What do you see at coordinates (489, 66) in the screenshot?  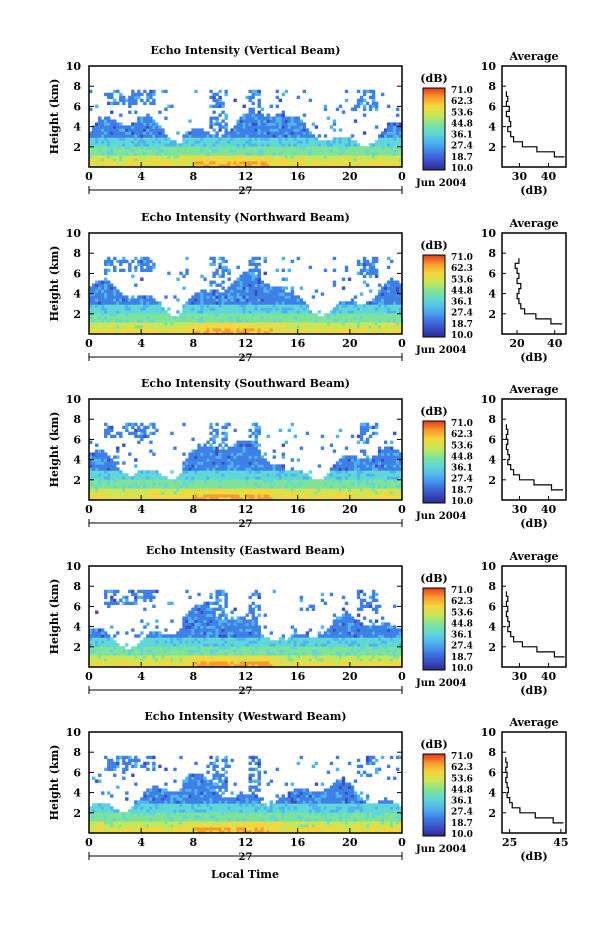 I see `profile-y-tick-label: 10` at bounding box center [489, 66].